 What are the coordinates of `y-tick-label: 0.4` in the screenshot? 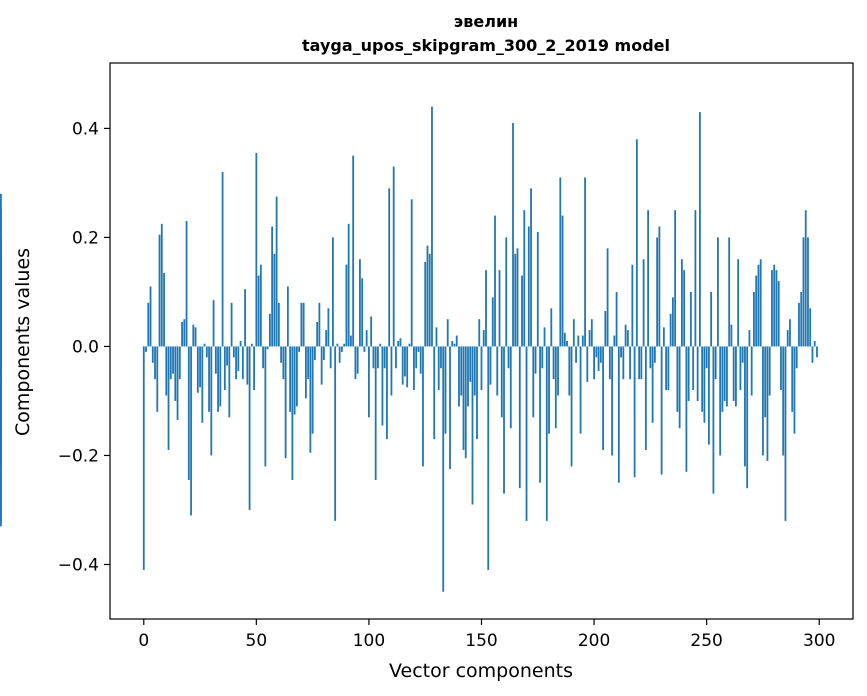 It's located at (85, 129).